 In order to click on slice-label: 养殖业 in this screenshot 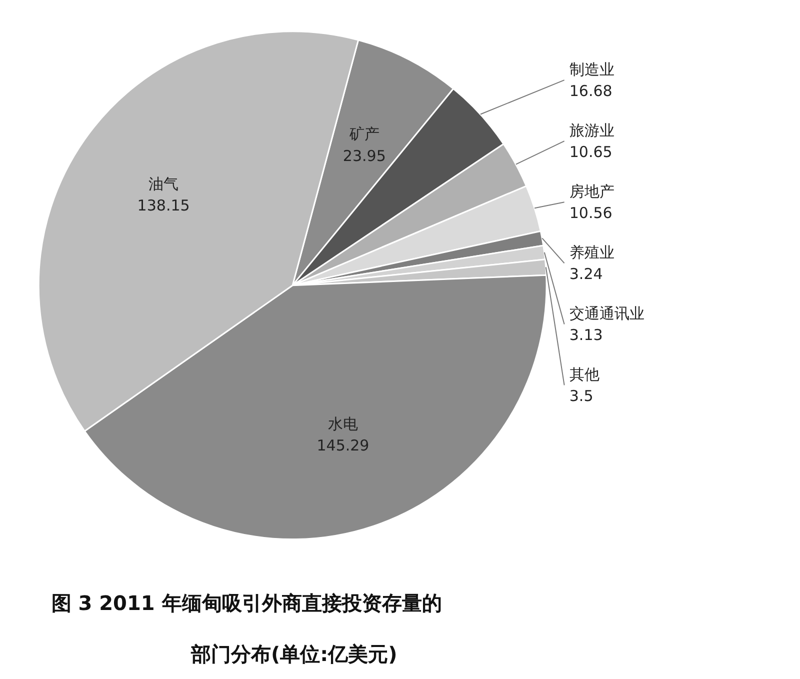, I will do `click(591, 252)`.